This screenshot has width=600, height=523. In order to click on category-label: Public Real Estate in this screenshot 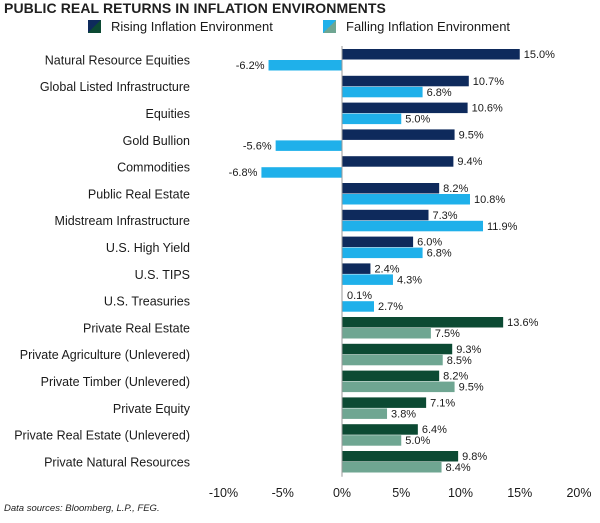, I will do `click(139, 194)`.